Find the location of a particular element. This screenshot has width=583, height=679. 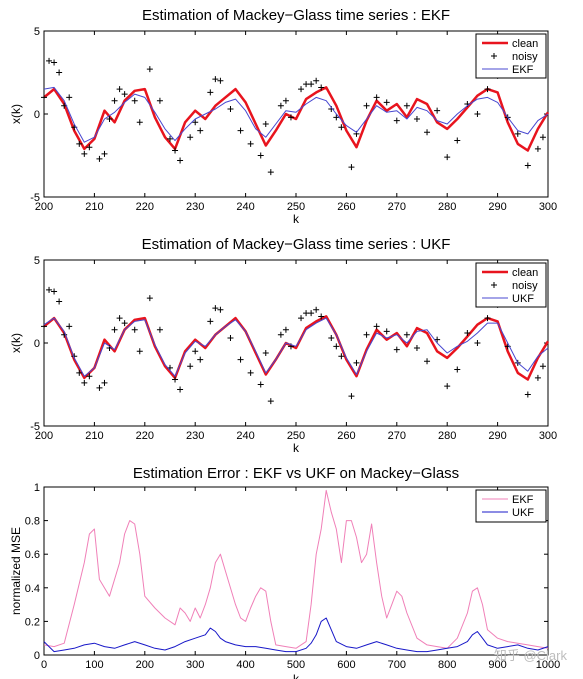

x-tick-label: 400 is located at coordinates (245, 665).